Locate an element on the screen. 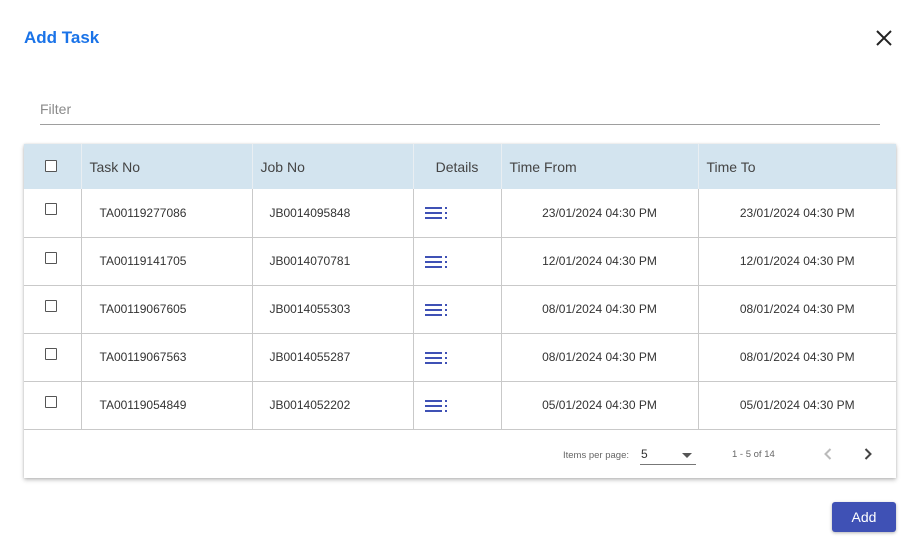 The width and height of the screenshot is (922, 553). time-from-cell: 05/01/2024 04:30 PM is located at coordinates (600, 405).